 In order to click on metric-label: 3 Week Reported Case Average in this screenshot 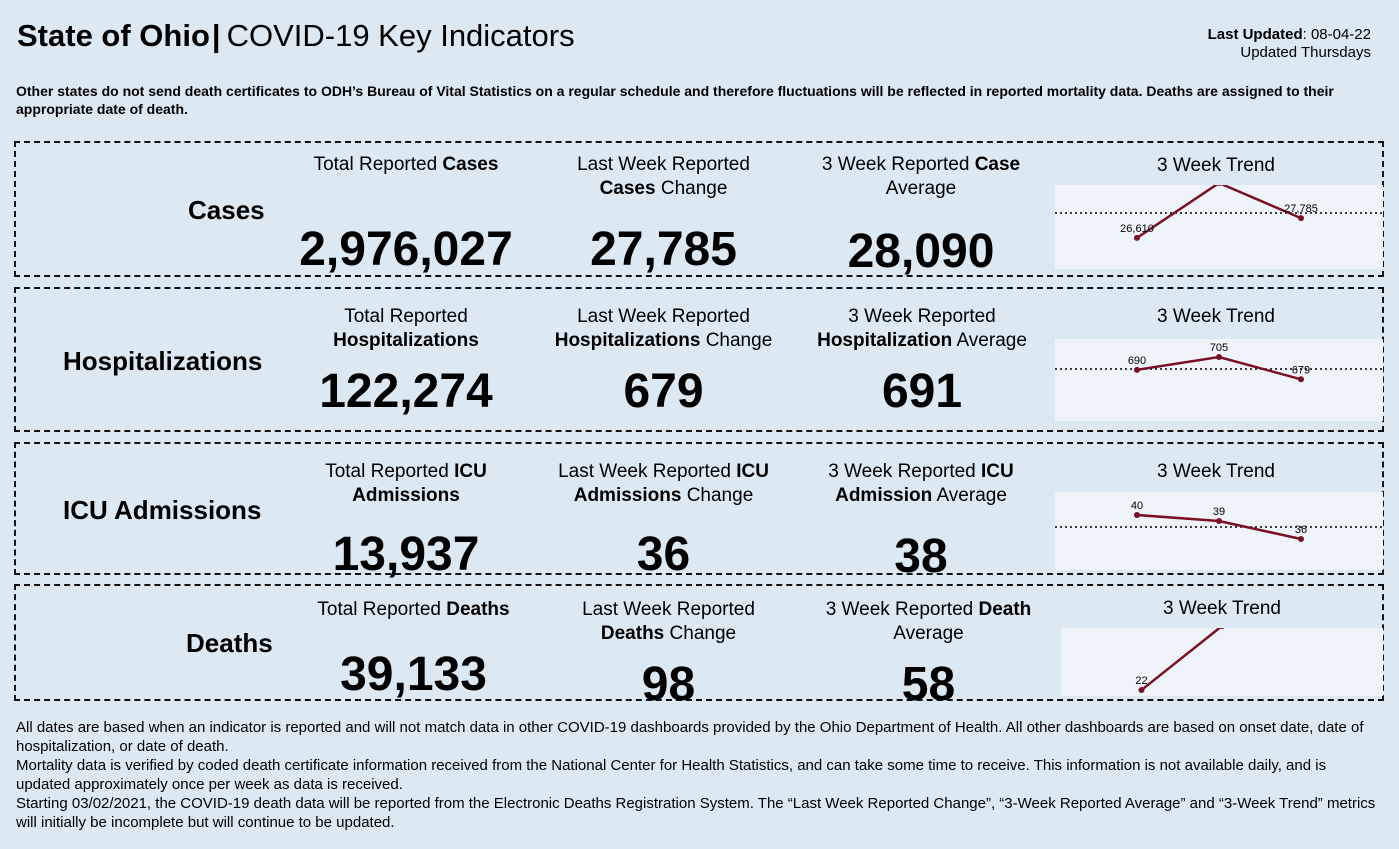, I will do `click(921, 176)`.